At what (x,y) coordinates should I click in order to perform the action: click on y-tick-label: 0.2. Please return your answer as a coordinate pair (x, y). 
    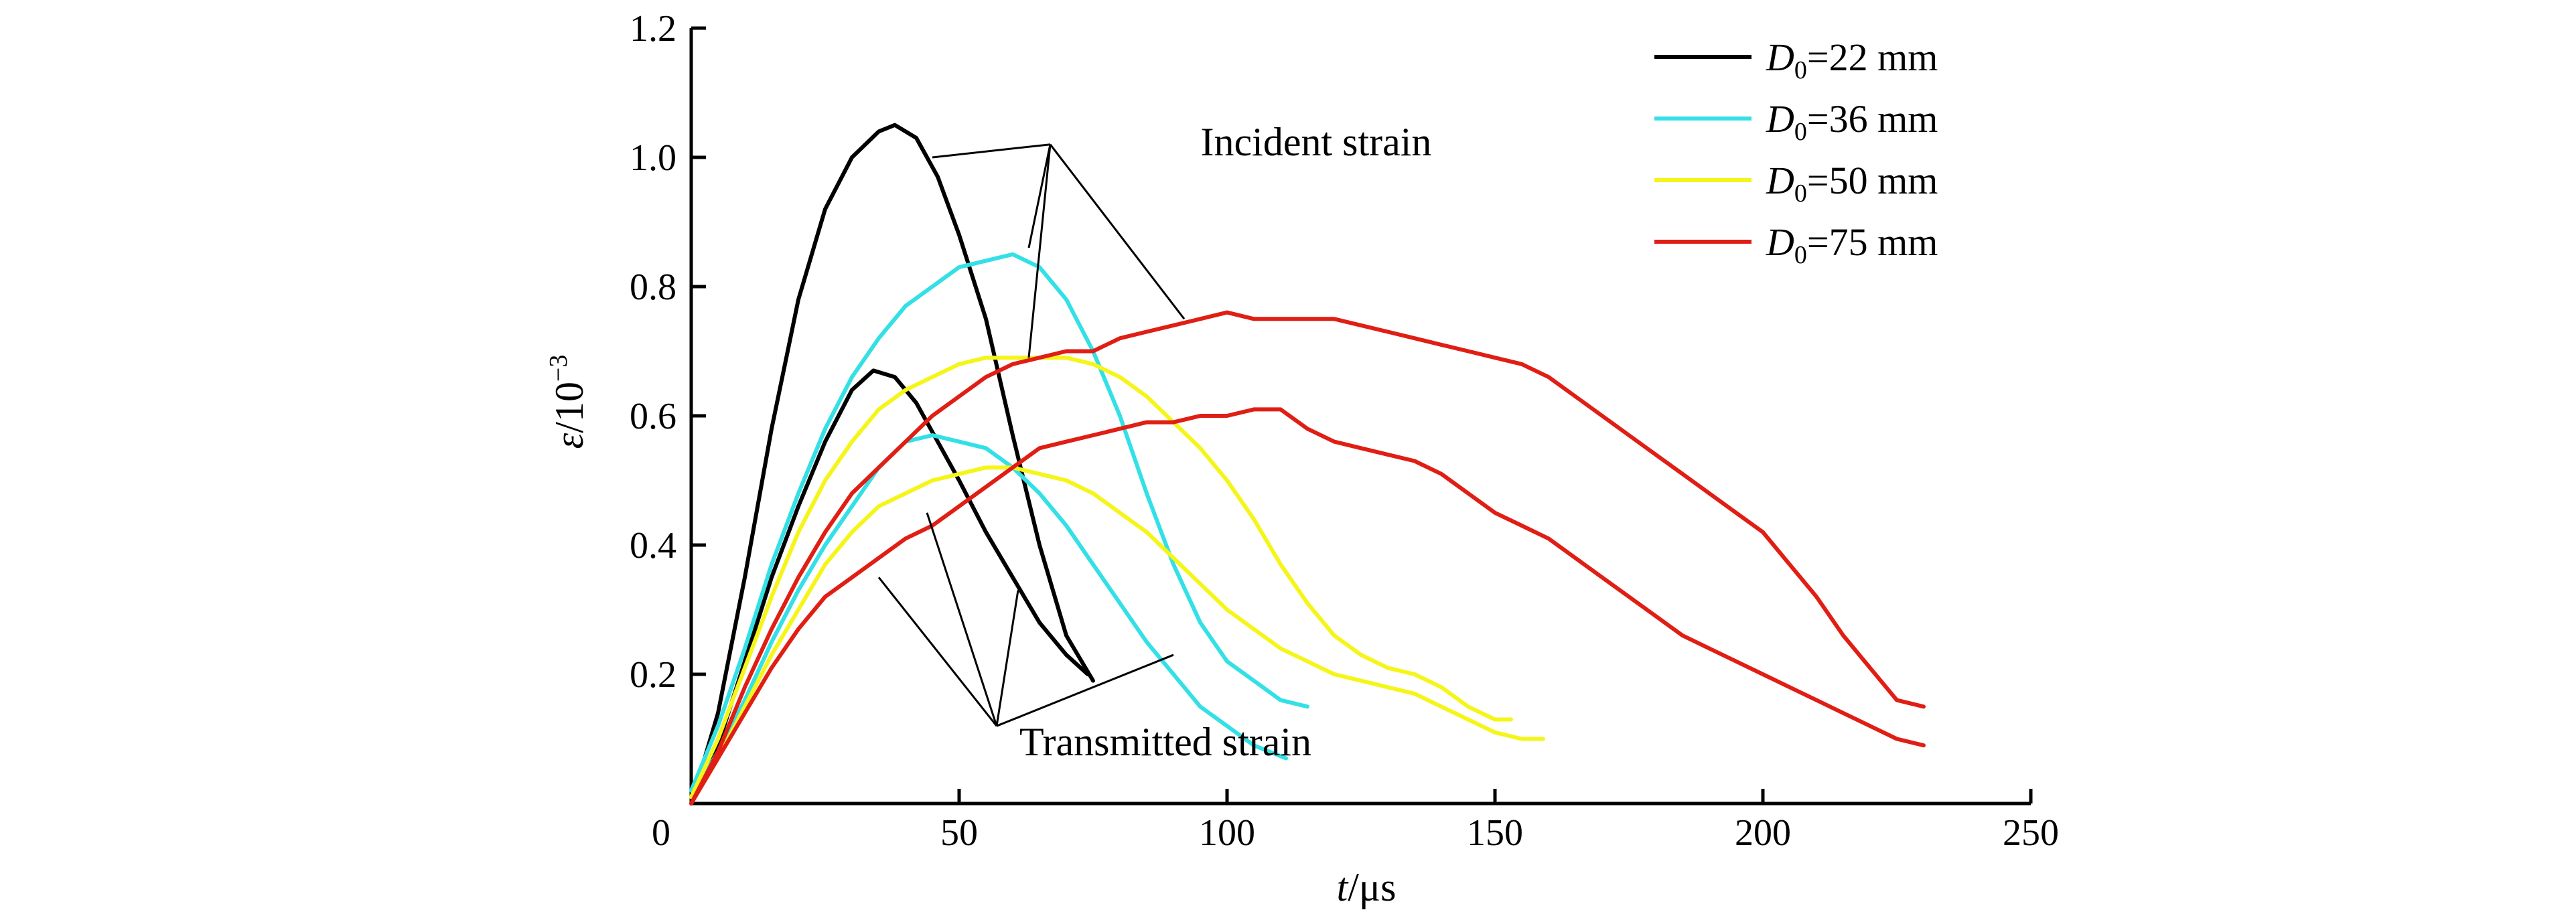
    Looking at the image, I should click on (653, 675).